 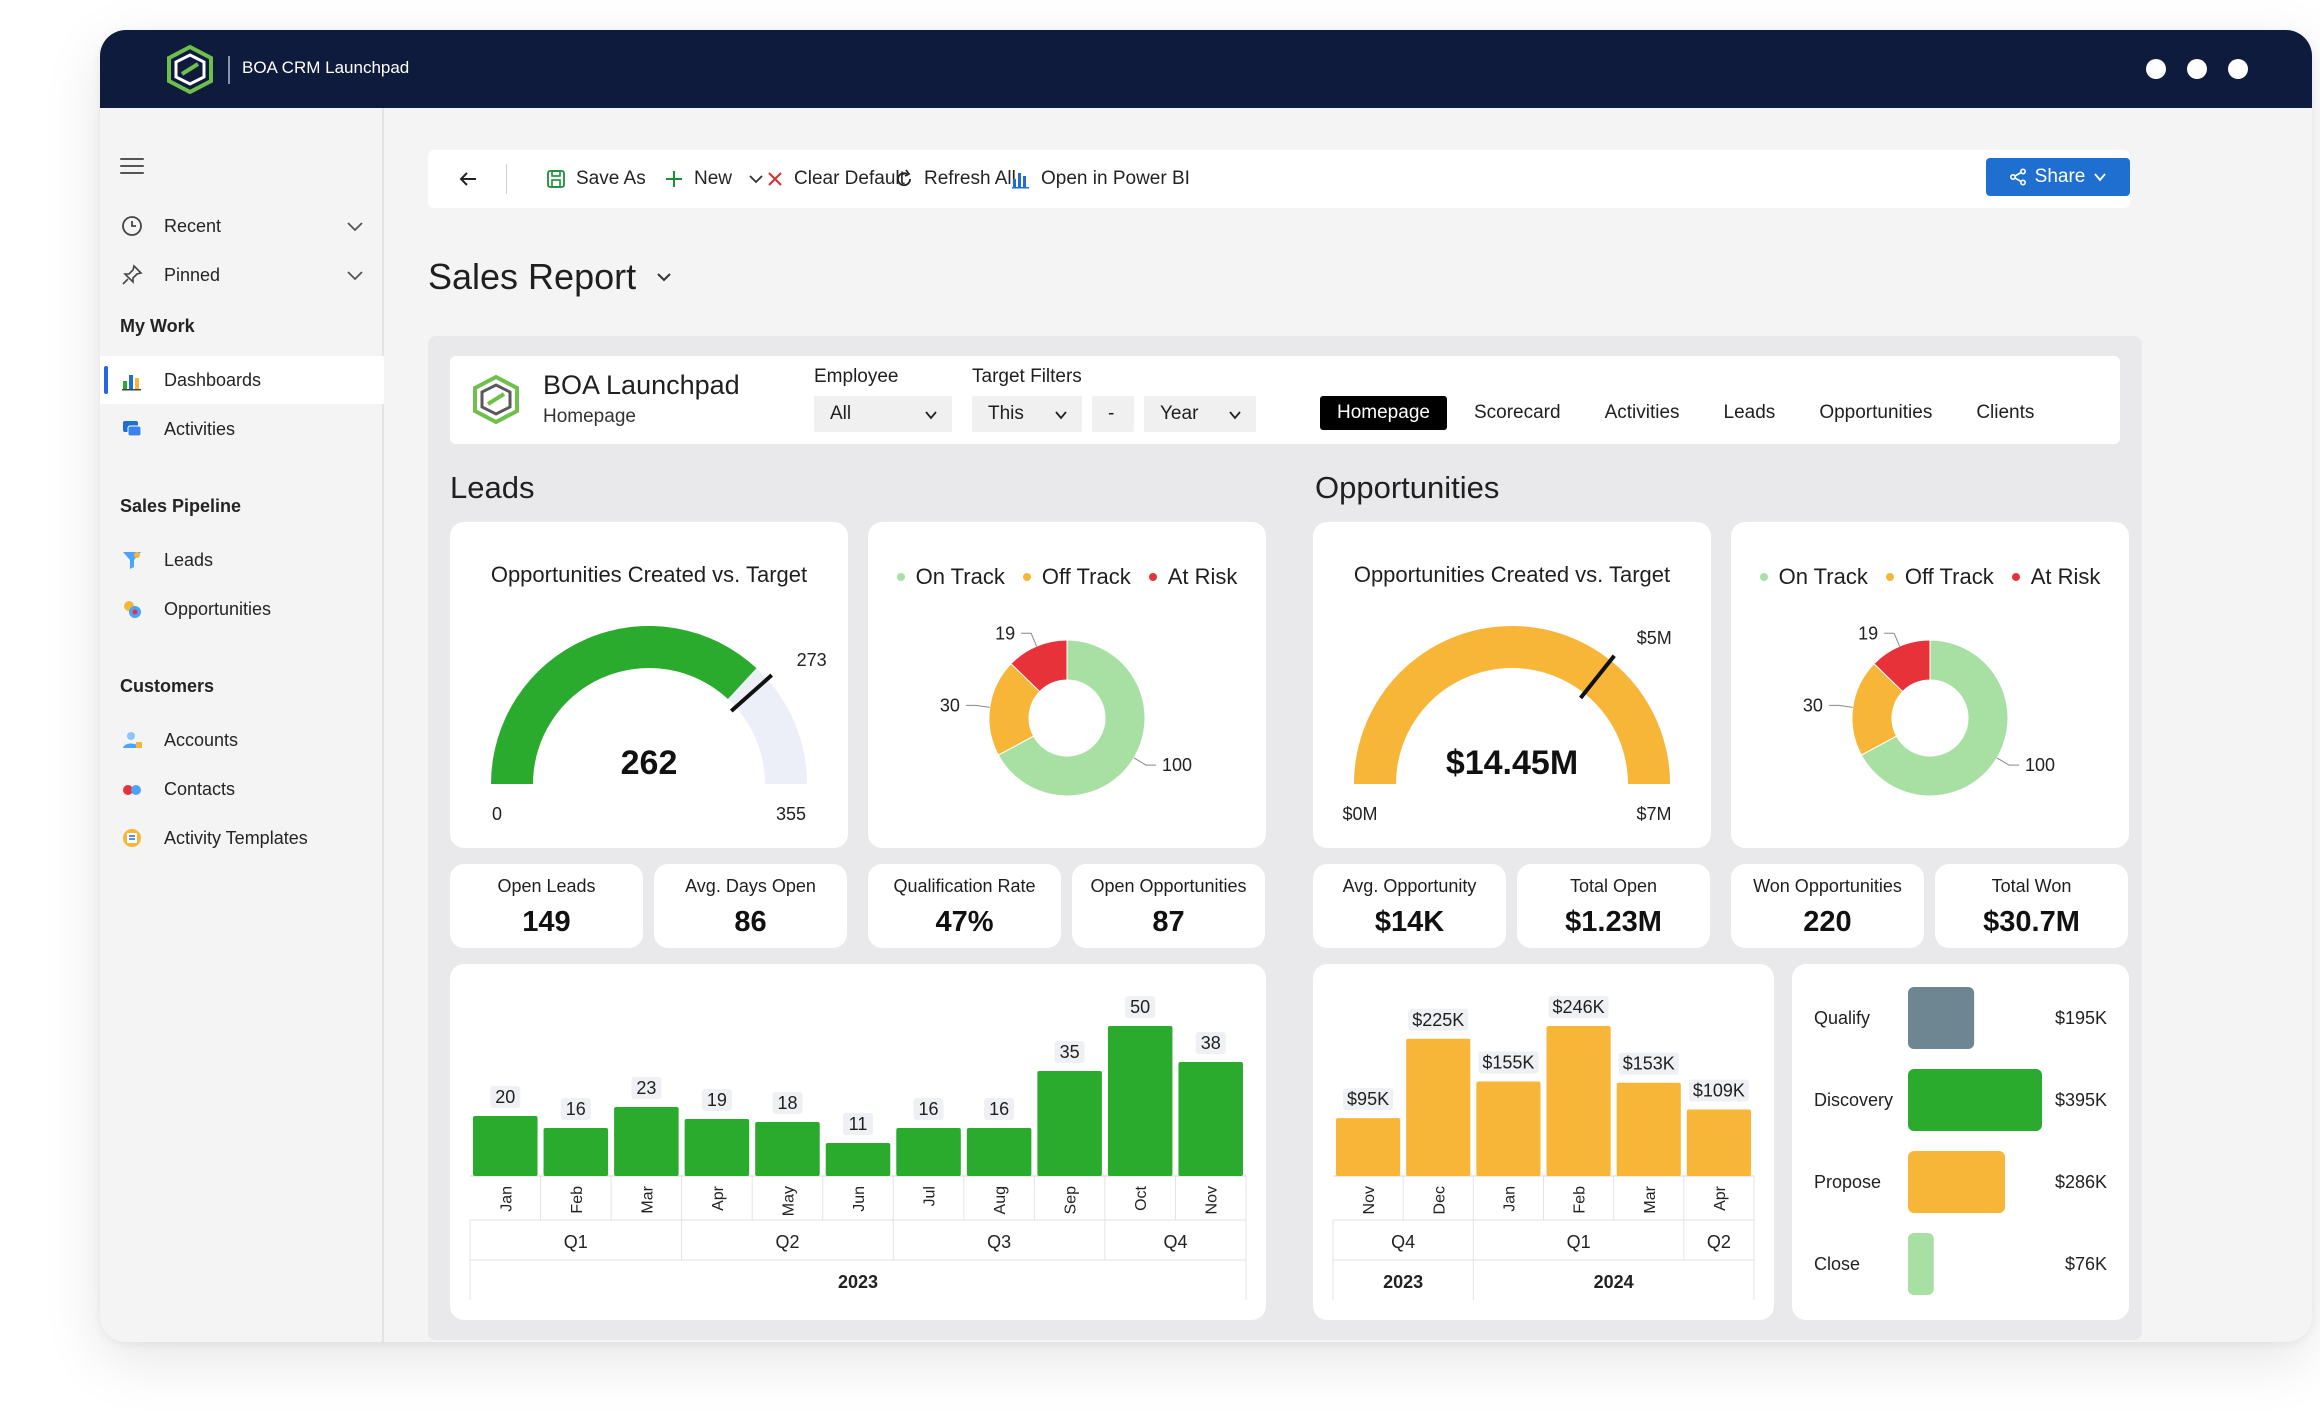 What do you see at coordinates (791, 814) in the screenshot?
I see `gauge-max-label: 355` at bounding box center [791, 814].